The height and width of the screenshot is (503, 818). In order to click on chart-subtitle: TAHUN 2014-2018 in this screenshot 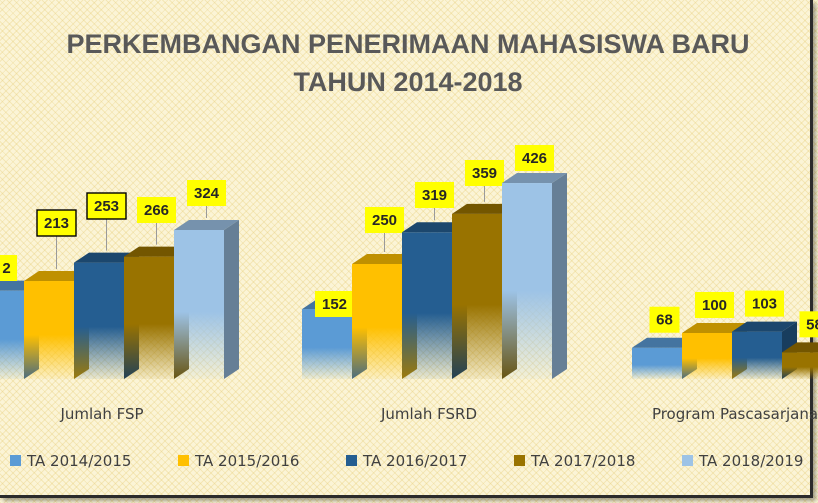, I will do `click(407, 82)`.